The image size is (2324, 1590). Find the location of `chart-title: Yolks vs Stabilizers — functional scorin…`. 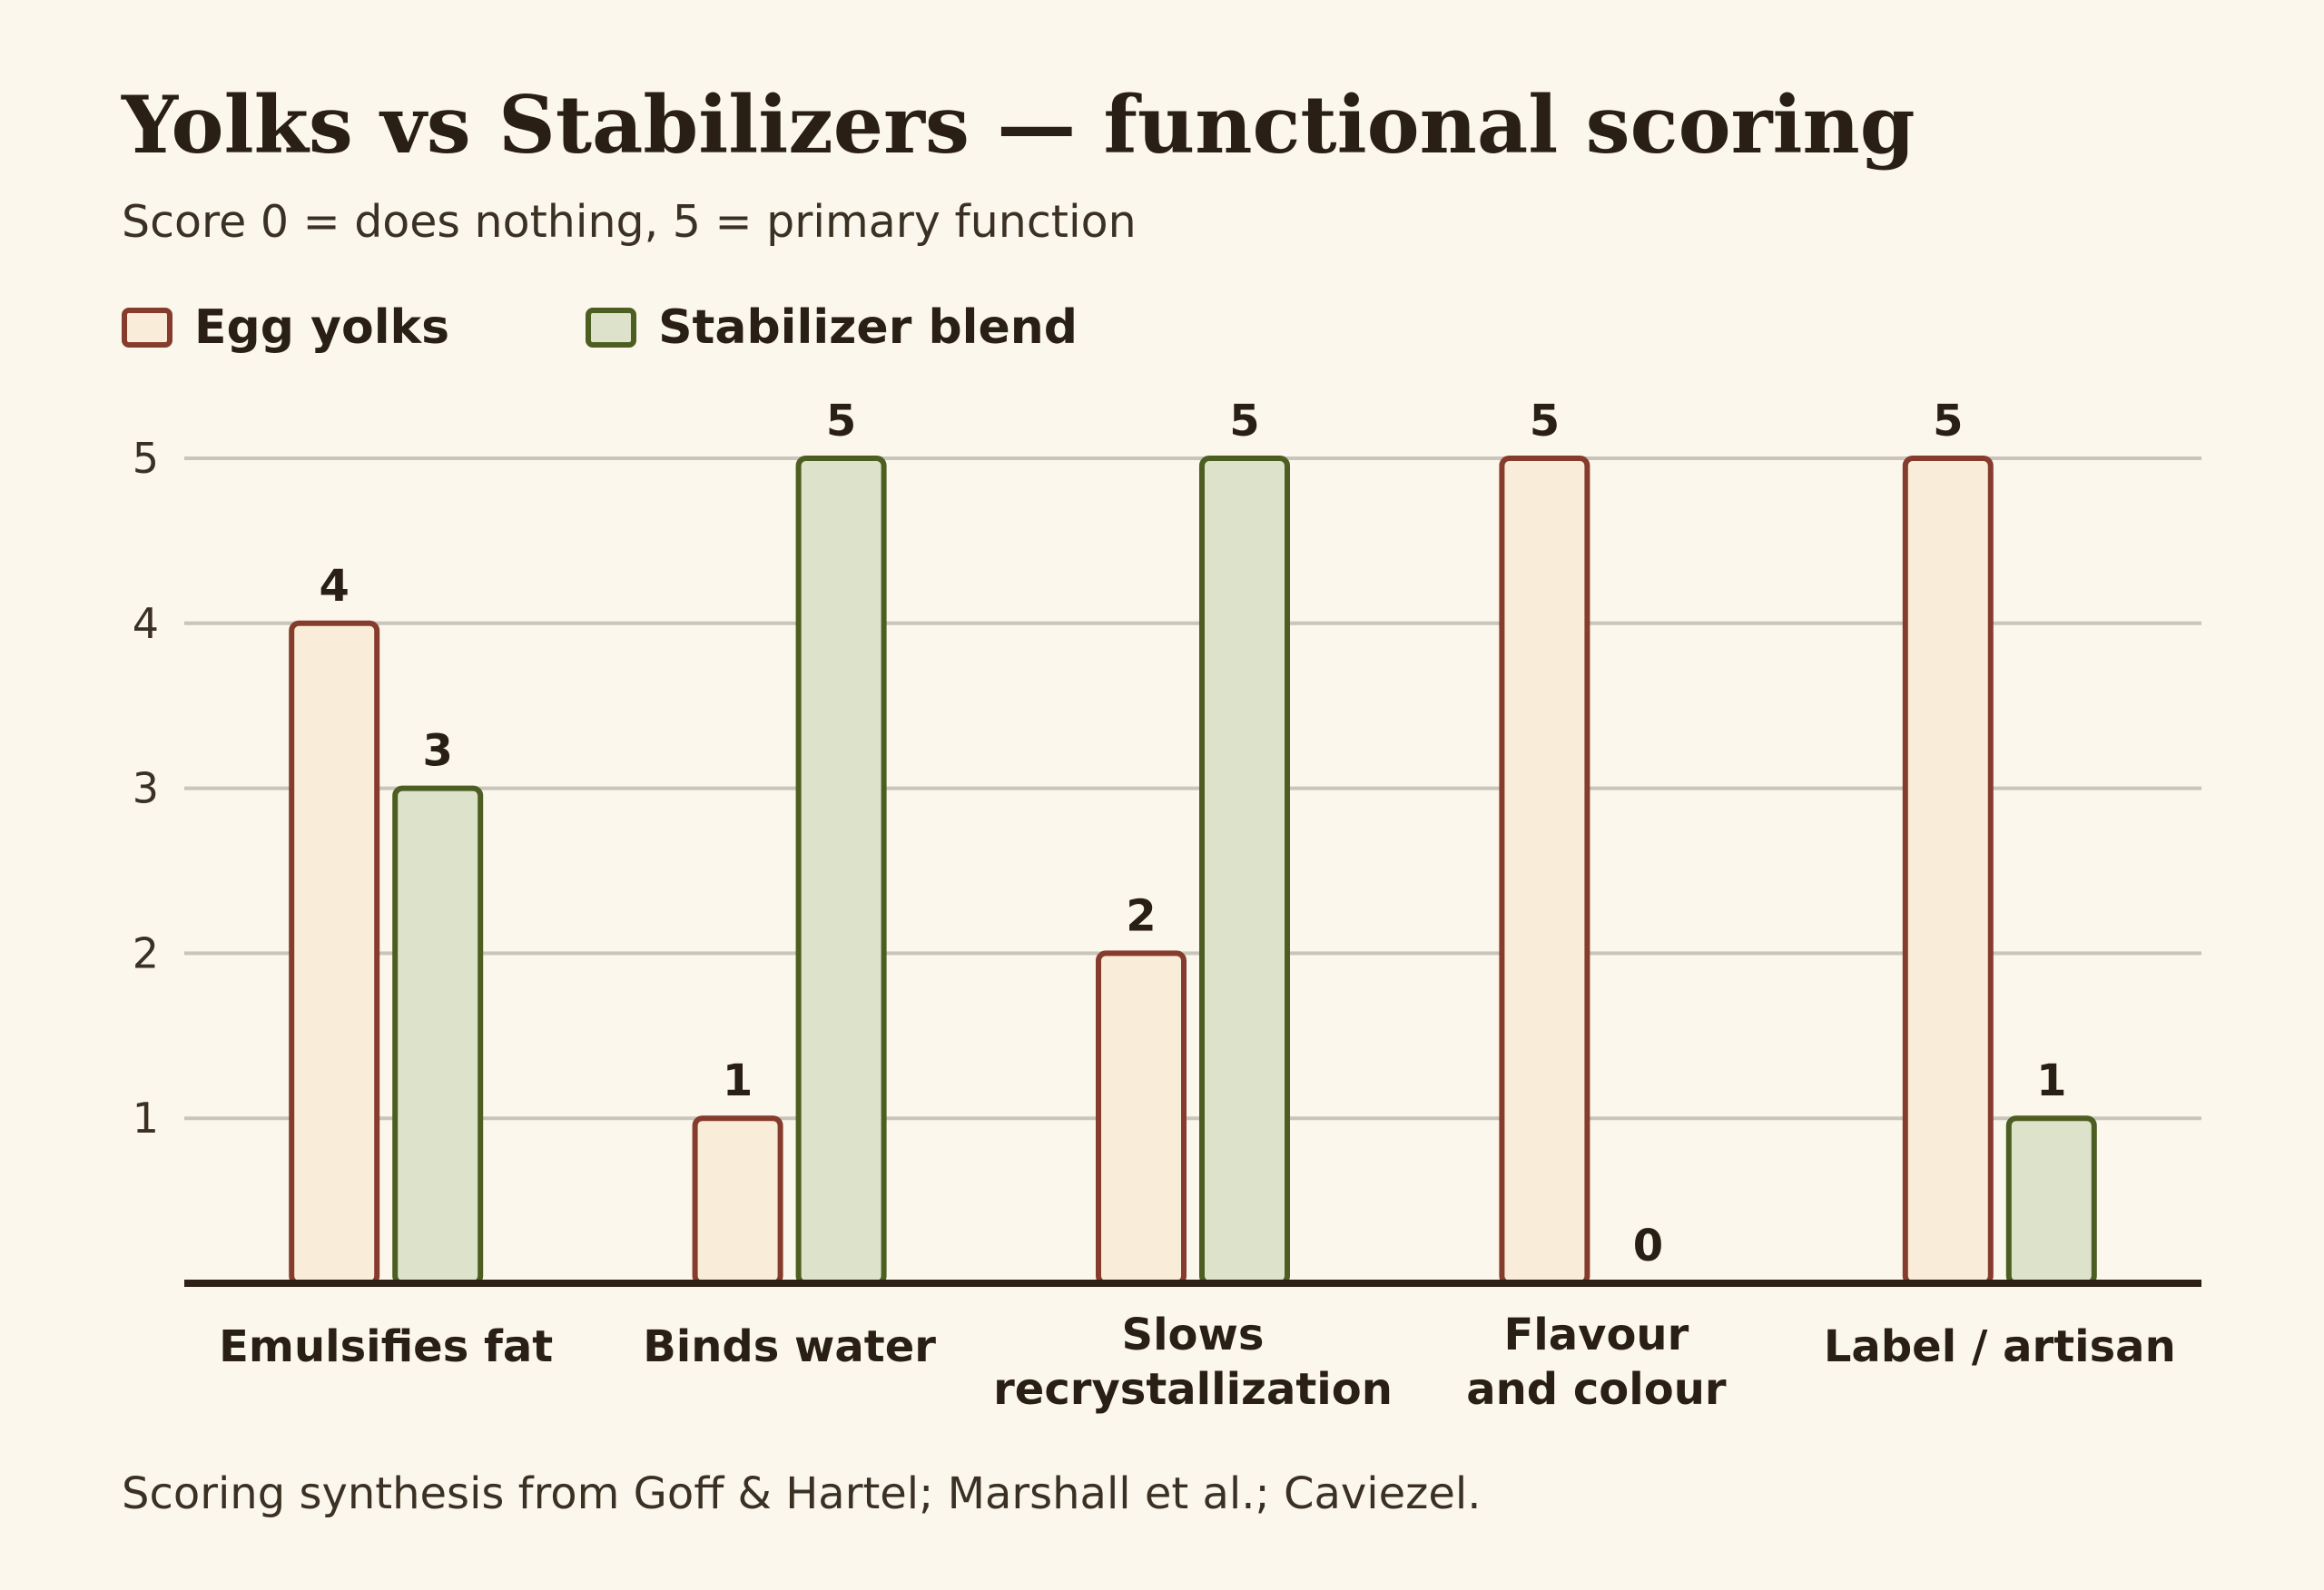

chart-title: Yolks vs Stabilizers — functional scorin… is located at coordinates (1018, 125).